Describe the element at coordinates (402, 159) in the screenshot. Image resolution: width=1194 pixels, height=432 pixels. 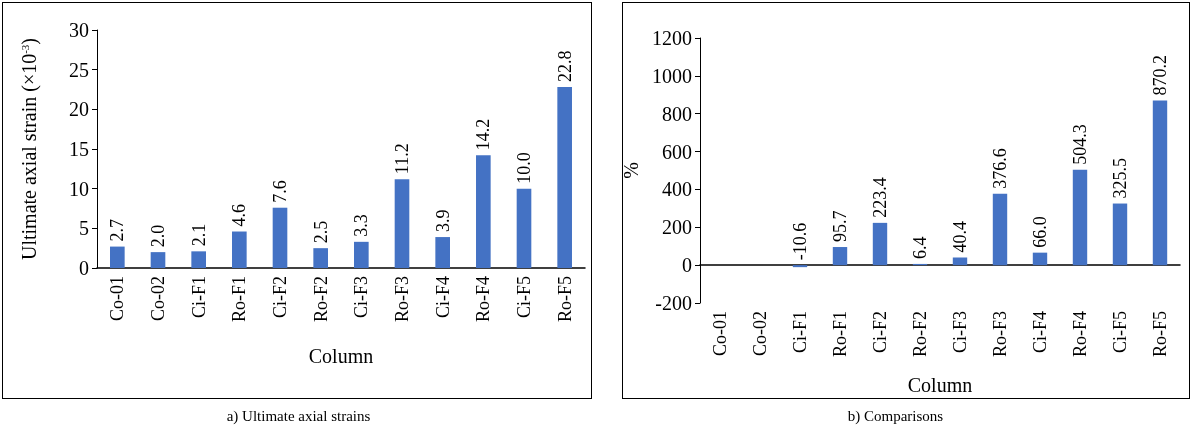
I see `data-label: 11.2` at that location.